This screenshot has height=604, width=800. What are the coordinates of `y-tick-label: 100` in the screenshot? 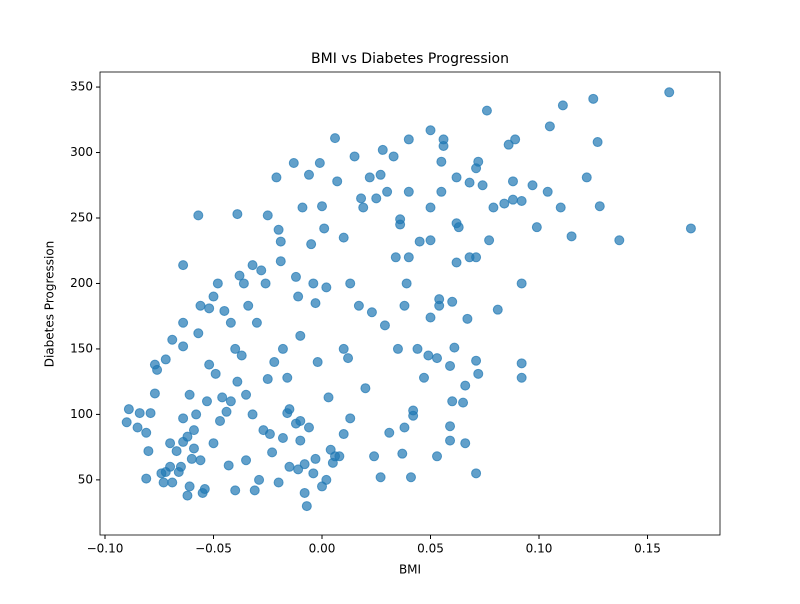 It's located at (81, 414).